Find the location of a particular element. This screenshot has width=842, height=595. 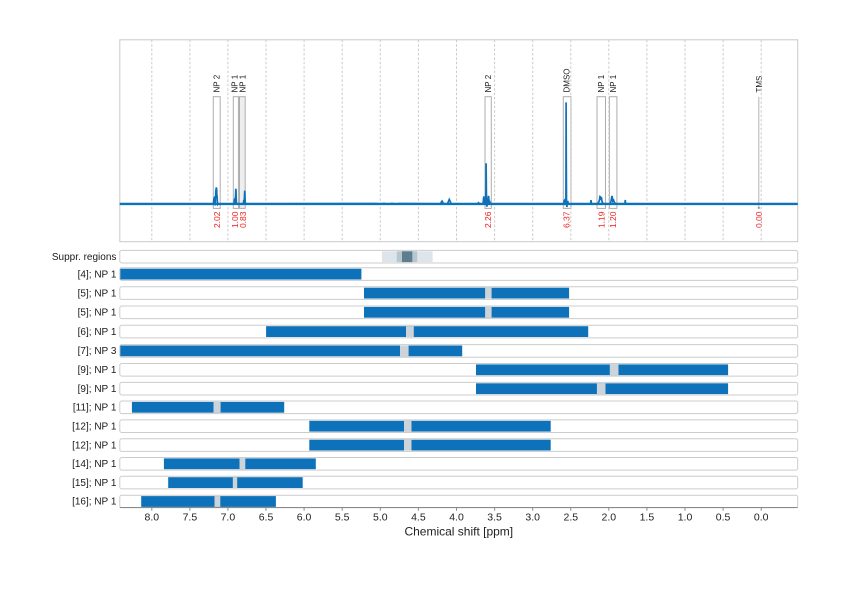

svg-text: 5.5 is located at coordinates (342, 518).